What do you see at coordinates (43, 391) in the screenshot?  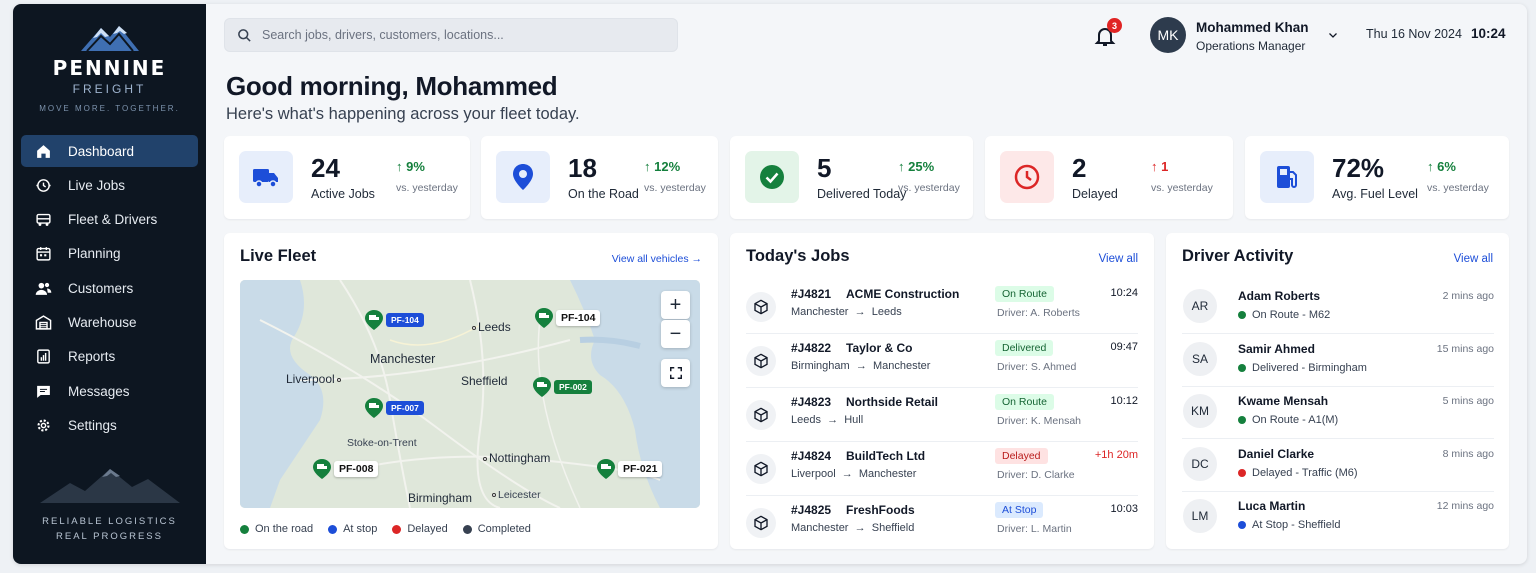 I see `message-icon` at bounding box center [43, 391].